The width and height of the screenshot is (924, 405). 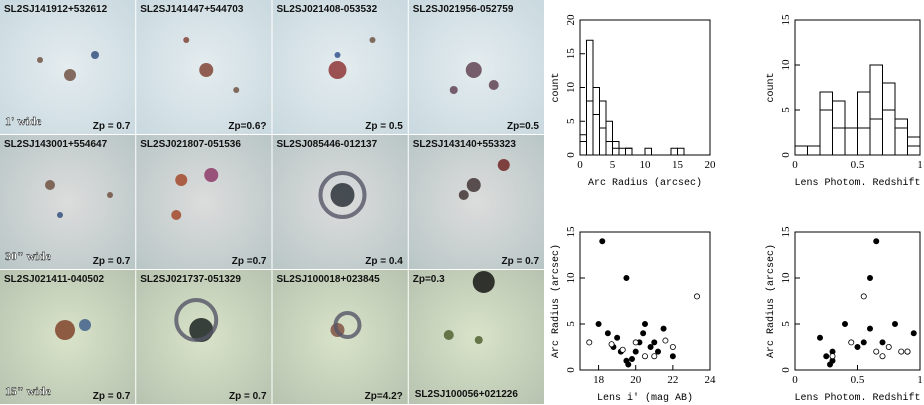 What do you see at coordinates (599, 380) in the screenshot?
I see `x-tick-label: 18` at bounding box center [599, 380].